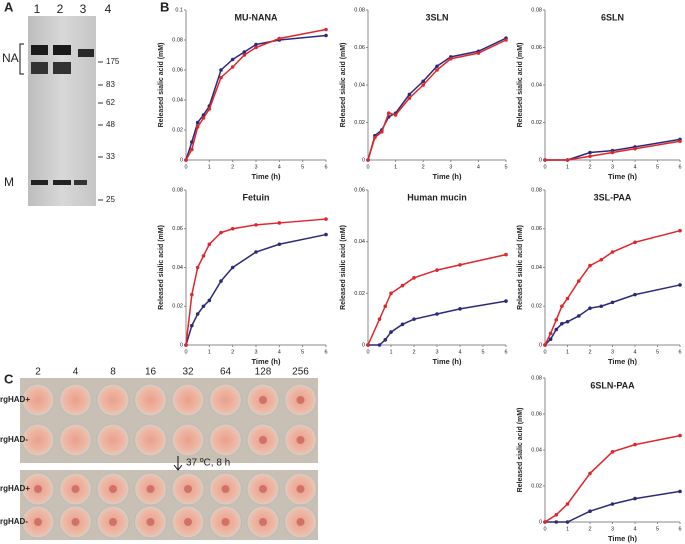 The height and width of the screenshot is (544, 685). Describe the element at coordinates (60, 9) in the screenshot. I see `lane-label: 2` at that location.